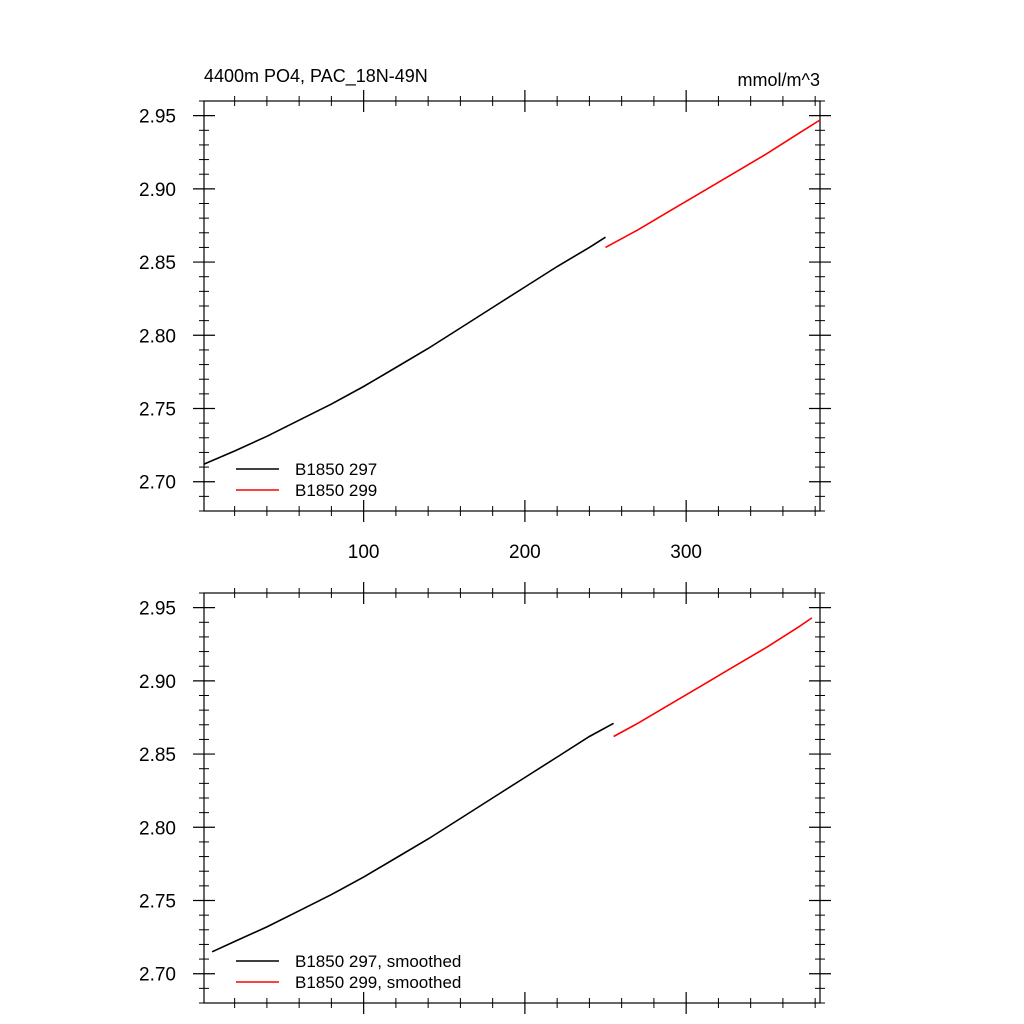 This screenshot has height=1024, width=1024. Describe the element at coordinates (336, 469) in the screenshot. I see `legend-label: B1850 297` at that location.